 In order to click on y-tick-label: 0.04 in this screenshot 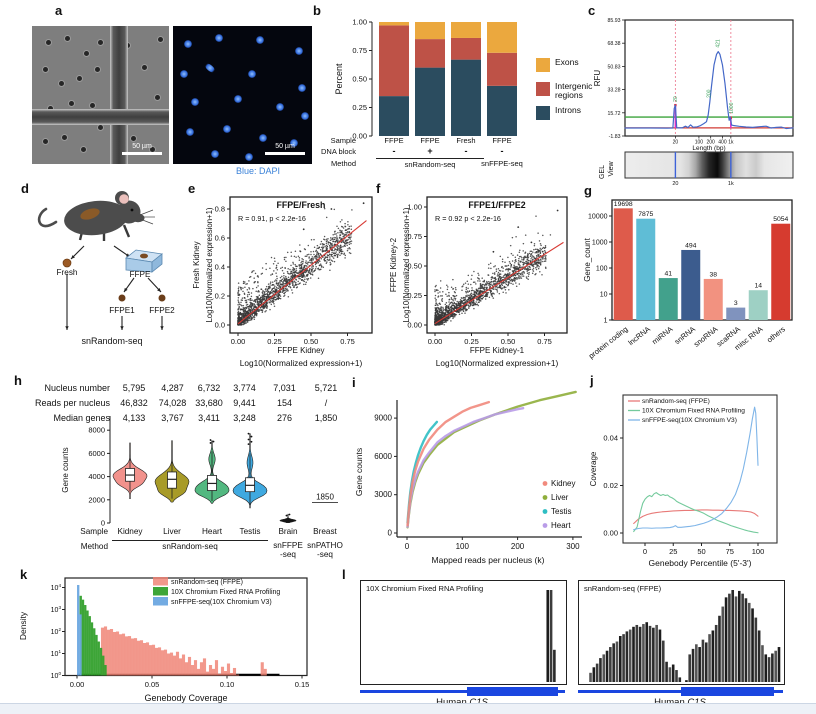, I will do `click(610, 438)`.